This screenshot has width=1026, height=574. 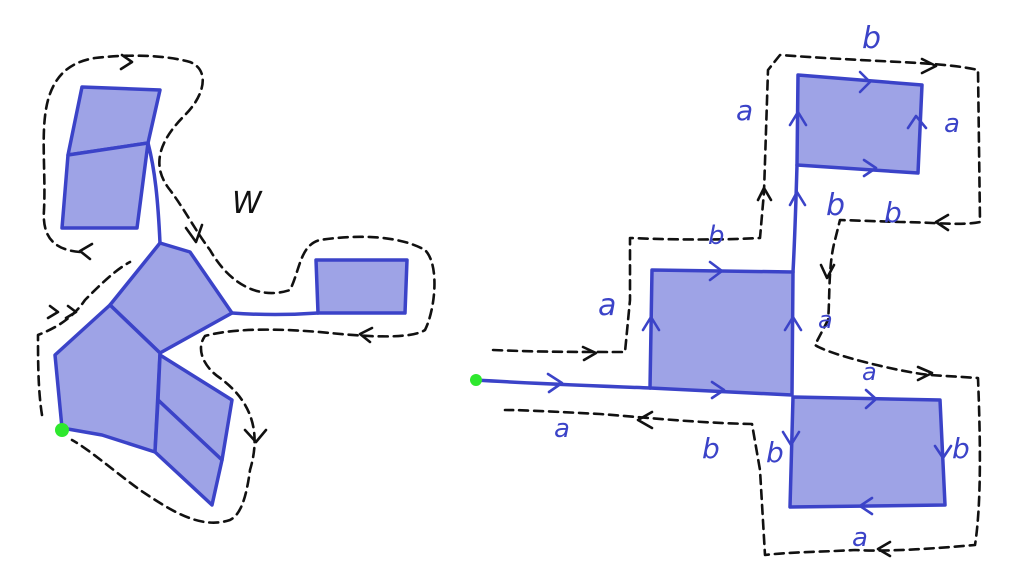 What do you see at coordinates (194, 233) in the screenshot?
I see `loop-arrow-right-diag` at bounding box center [194, 233].